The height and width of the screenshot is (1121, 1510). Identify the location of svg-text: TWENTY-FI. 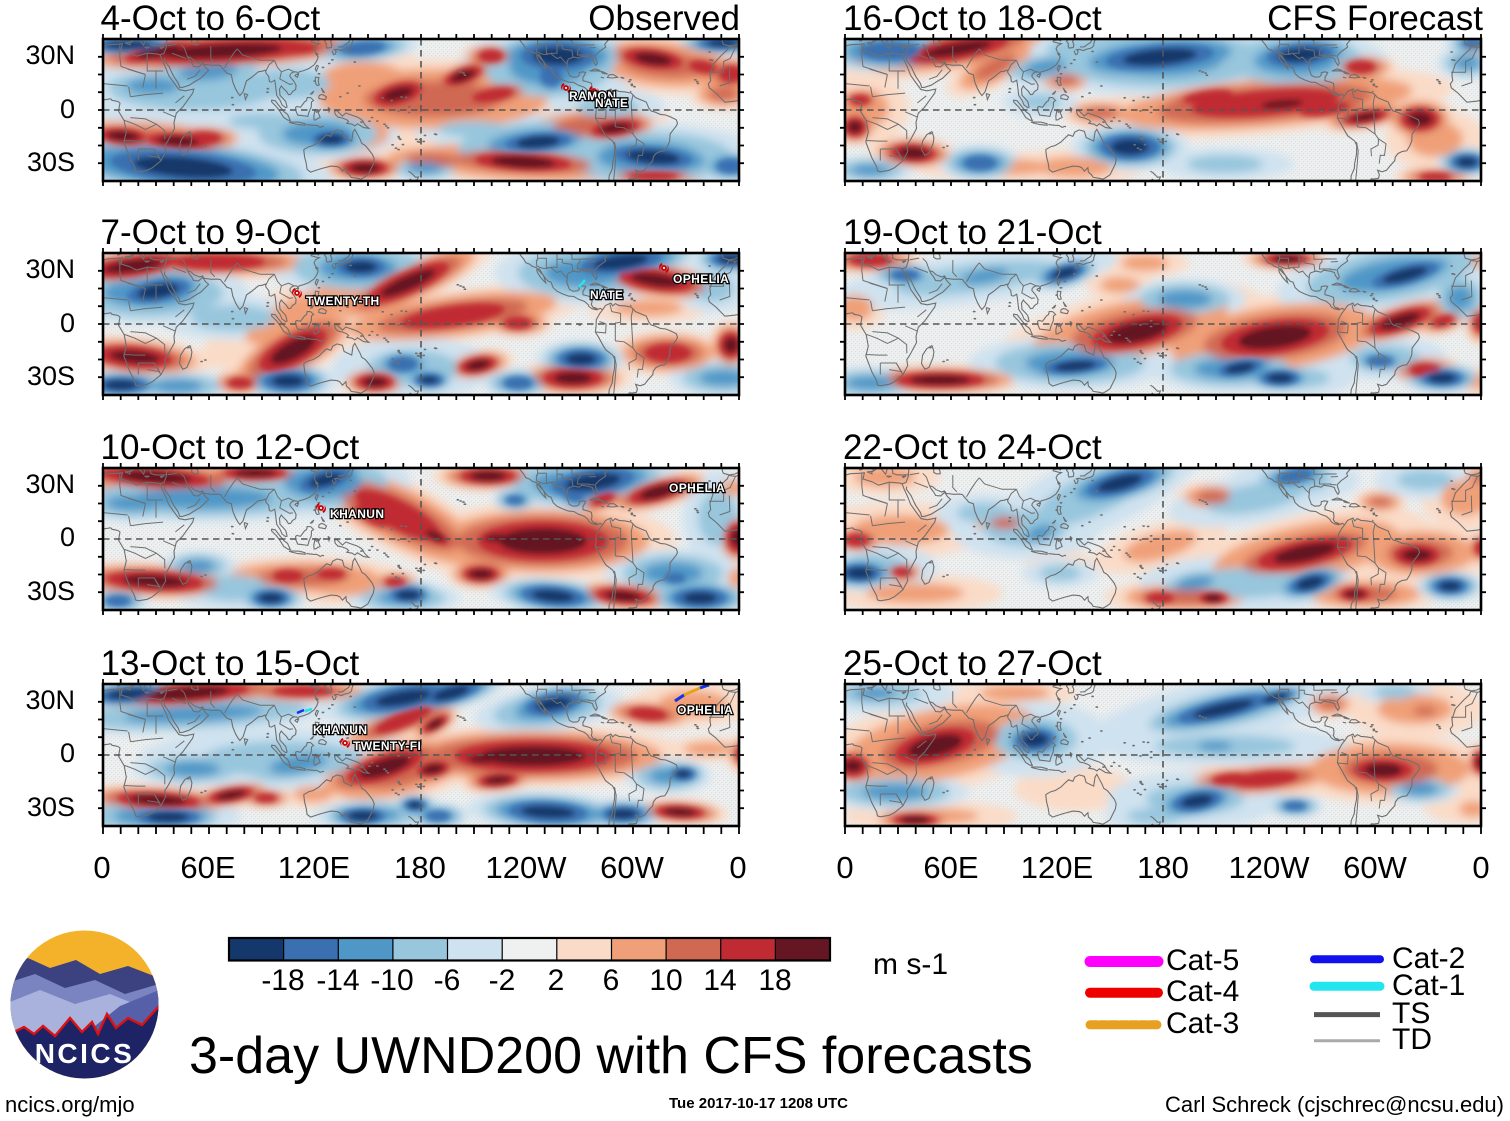
(387, 746).